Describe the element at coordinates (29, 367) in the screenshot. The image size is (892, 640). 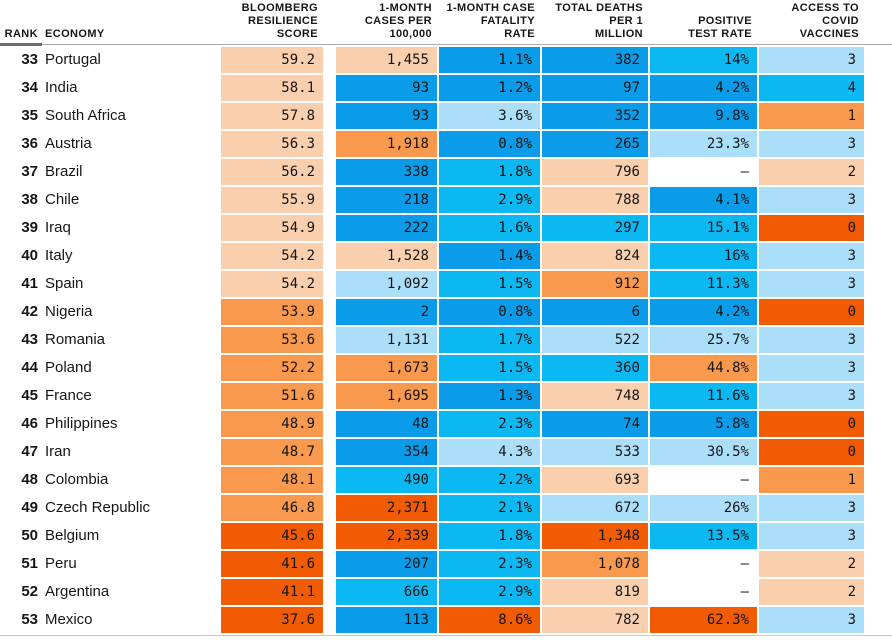
I see `row-rank: 44` at that location.